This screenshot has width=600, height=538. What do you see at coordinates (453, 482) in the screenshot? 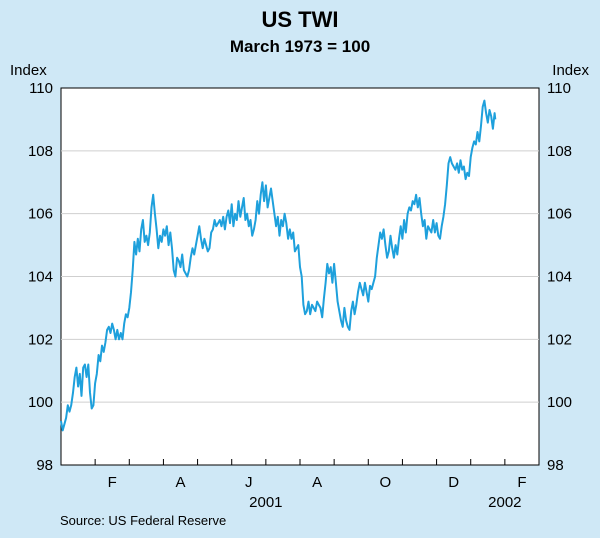
I see `x-month-label: D` at bounding box center [453, 482].